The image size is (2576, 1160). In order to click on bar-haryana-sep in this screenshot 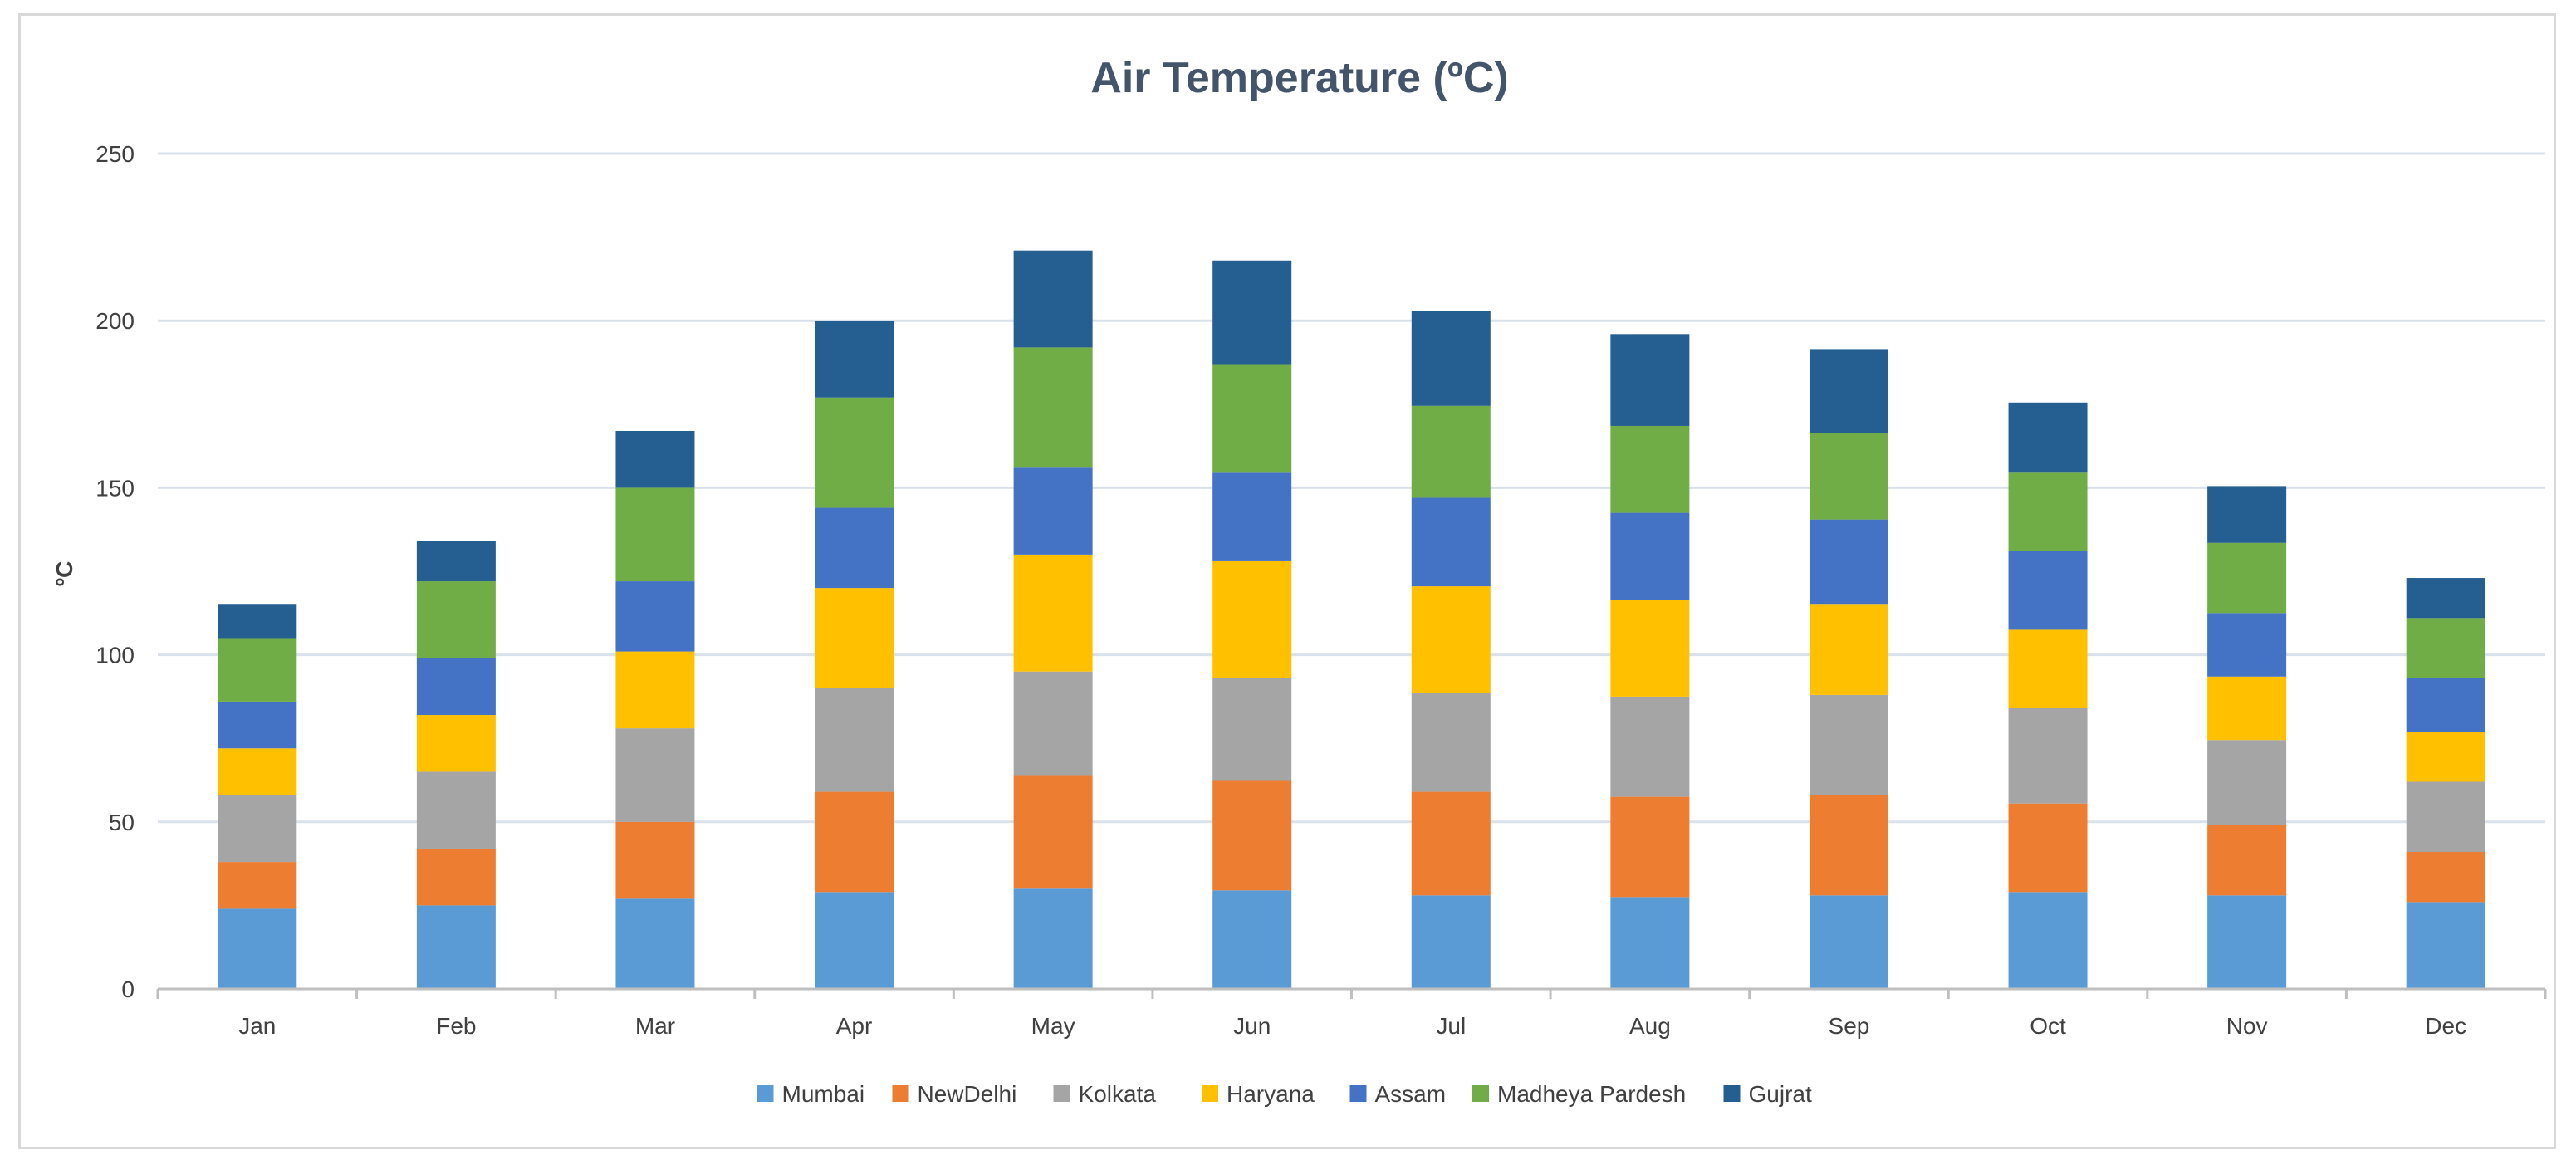, I will do `click(1848, 649)`.